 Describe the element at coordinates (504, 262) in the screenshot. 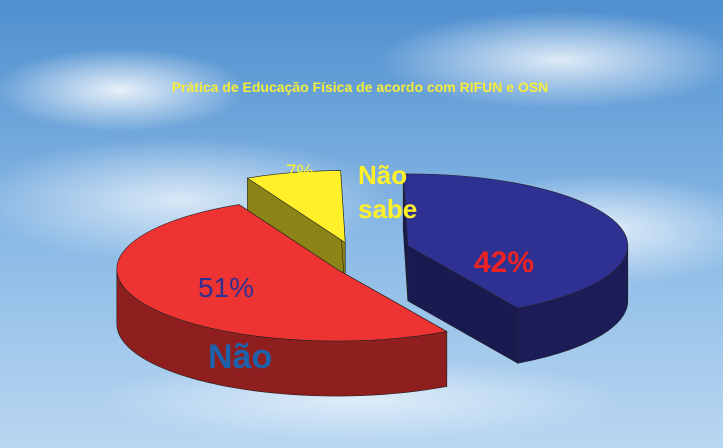

I see `data-label: 42%` at that location.